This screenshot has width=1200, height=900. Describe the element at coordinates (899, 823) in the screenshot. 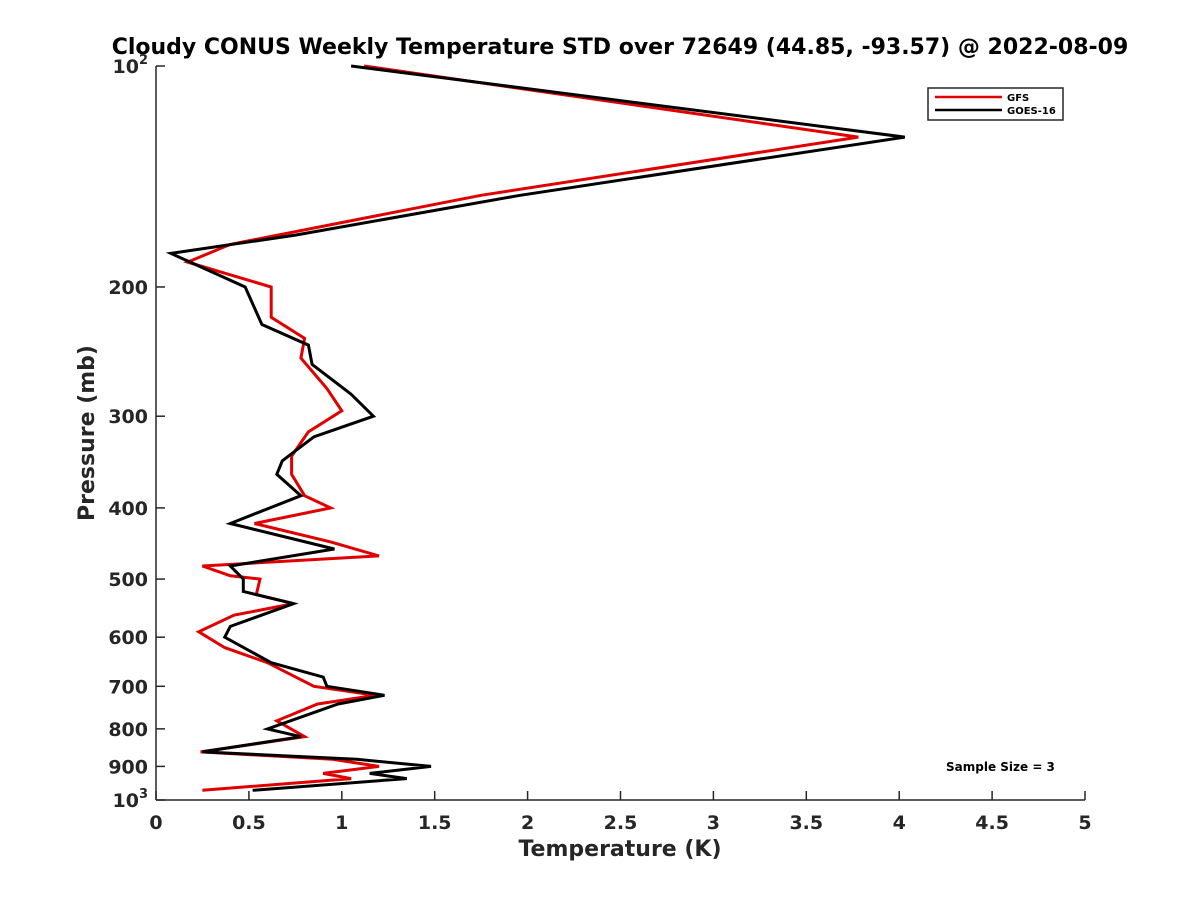

I see `x-tick-label: 4` at that location.